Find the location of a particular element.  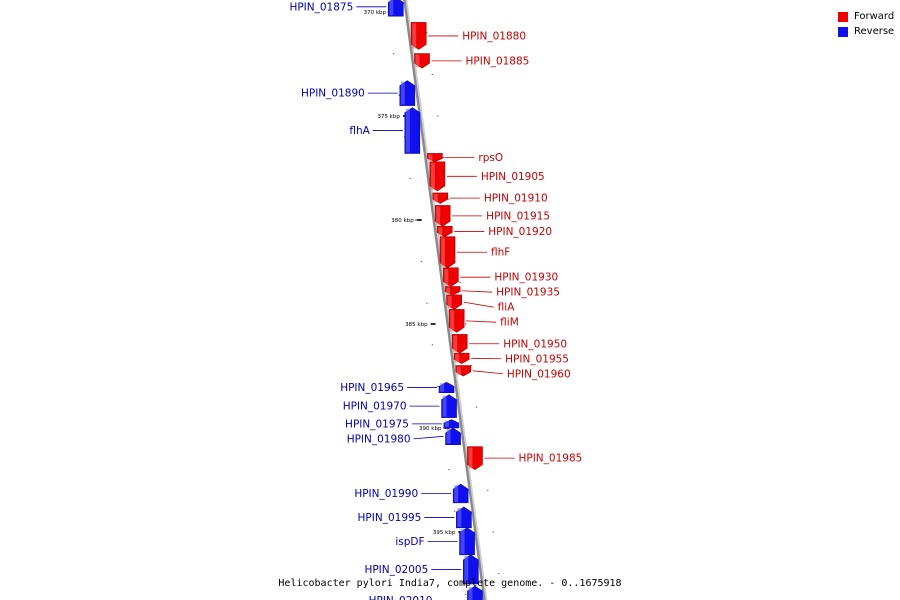

gene-label: HPIN_01920 is located at coordinates (520, 232).